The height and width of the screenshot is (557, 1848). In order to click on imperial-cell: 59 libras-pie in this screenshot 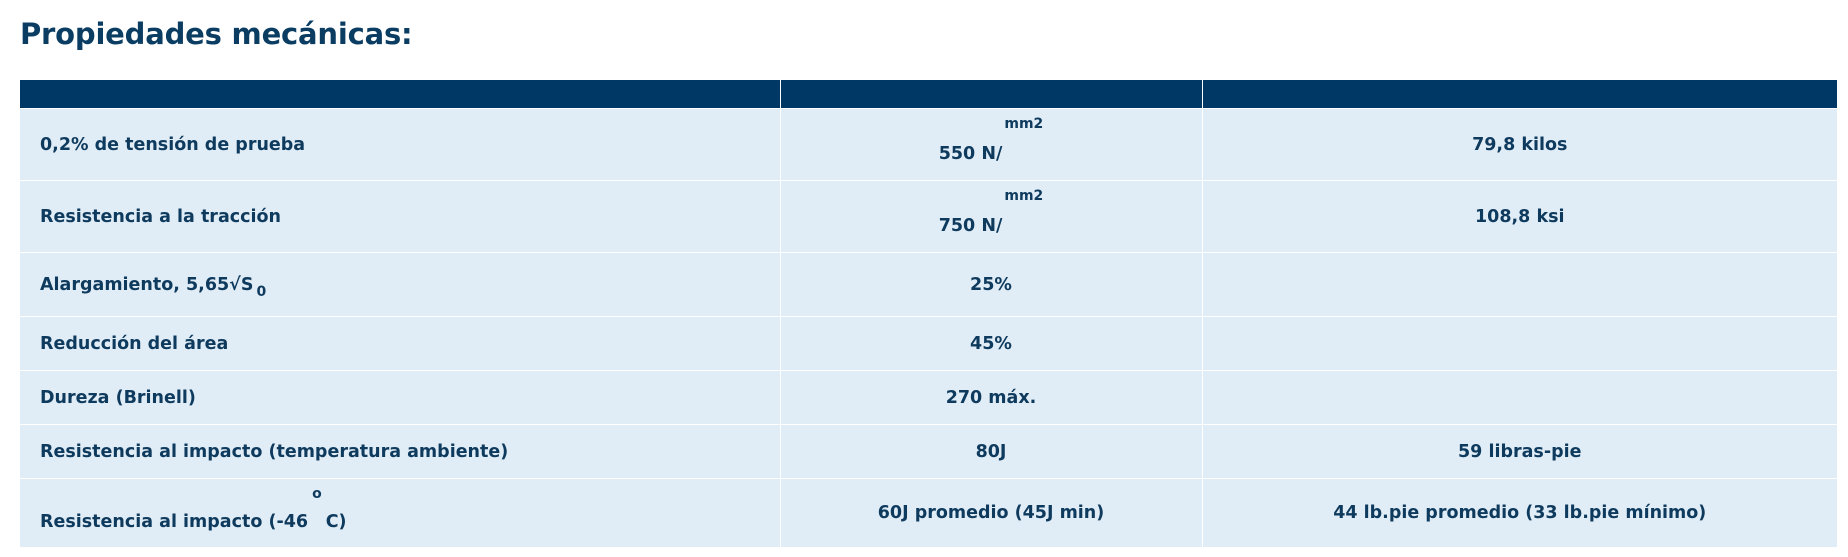, I will do `click(1519, 451)`.